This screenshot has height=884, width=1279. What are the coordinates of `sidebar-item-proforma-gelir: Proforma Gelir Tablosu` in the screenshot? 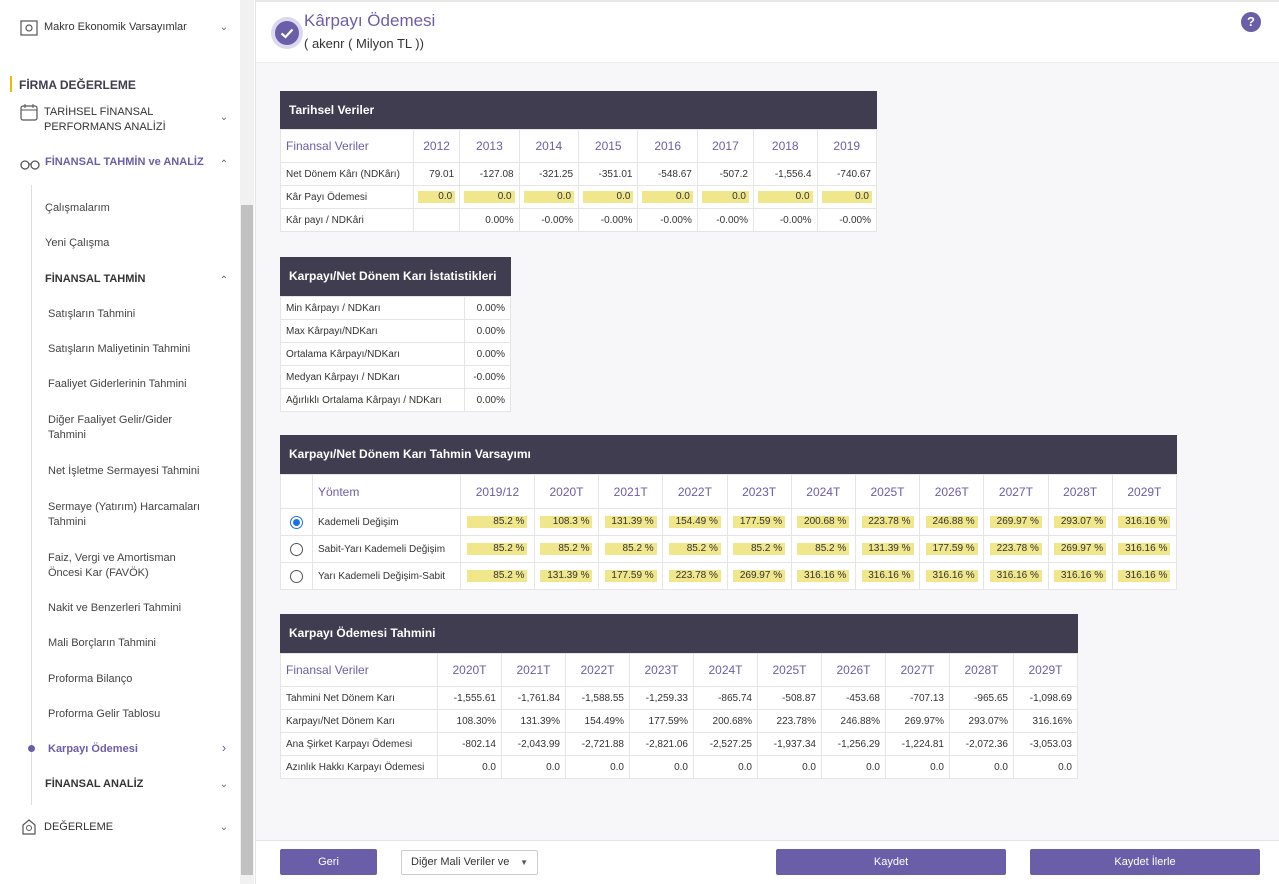 It's located at (104, 714).